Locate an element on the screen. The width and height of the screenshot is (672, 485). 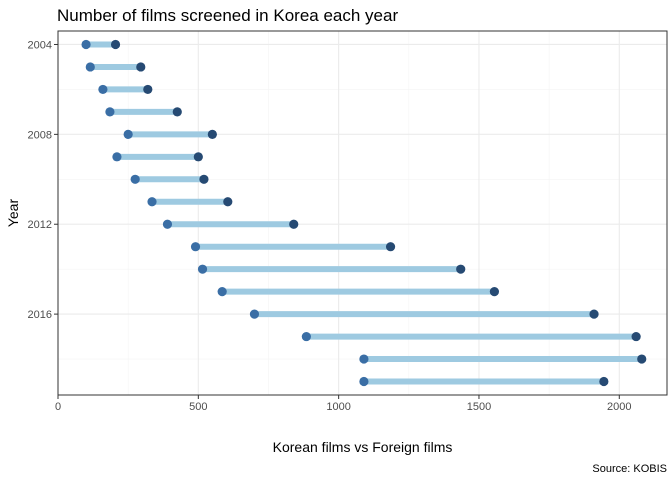
x-axis-title: Korean films vs Foreign films is located at coordinates (363, 447).